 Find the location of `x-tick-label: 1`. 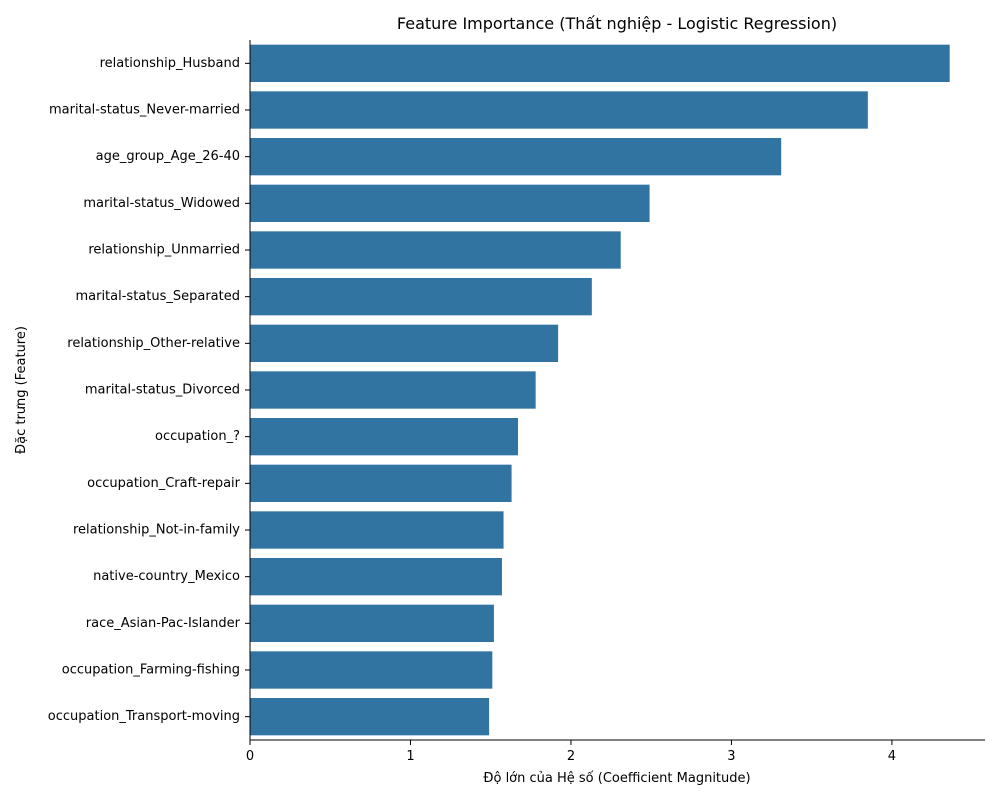

x-tick-label: 1 is located at coordinates (410, 756).